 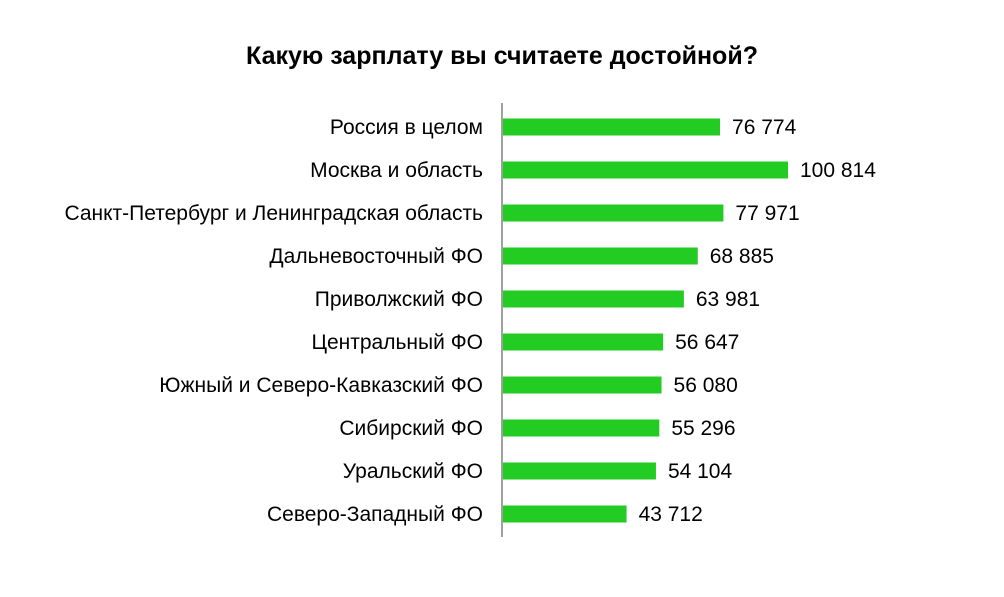 I want to click on category-label: Дальневосточный ФО, so click(x=376, y=256).